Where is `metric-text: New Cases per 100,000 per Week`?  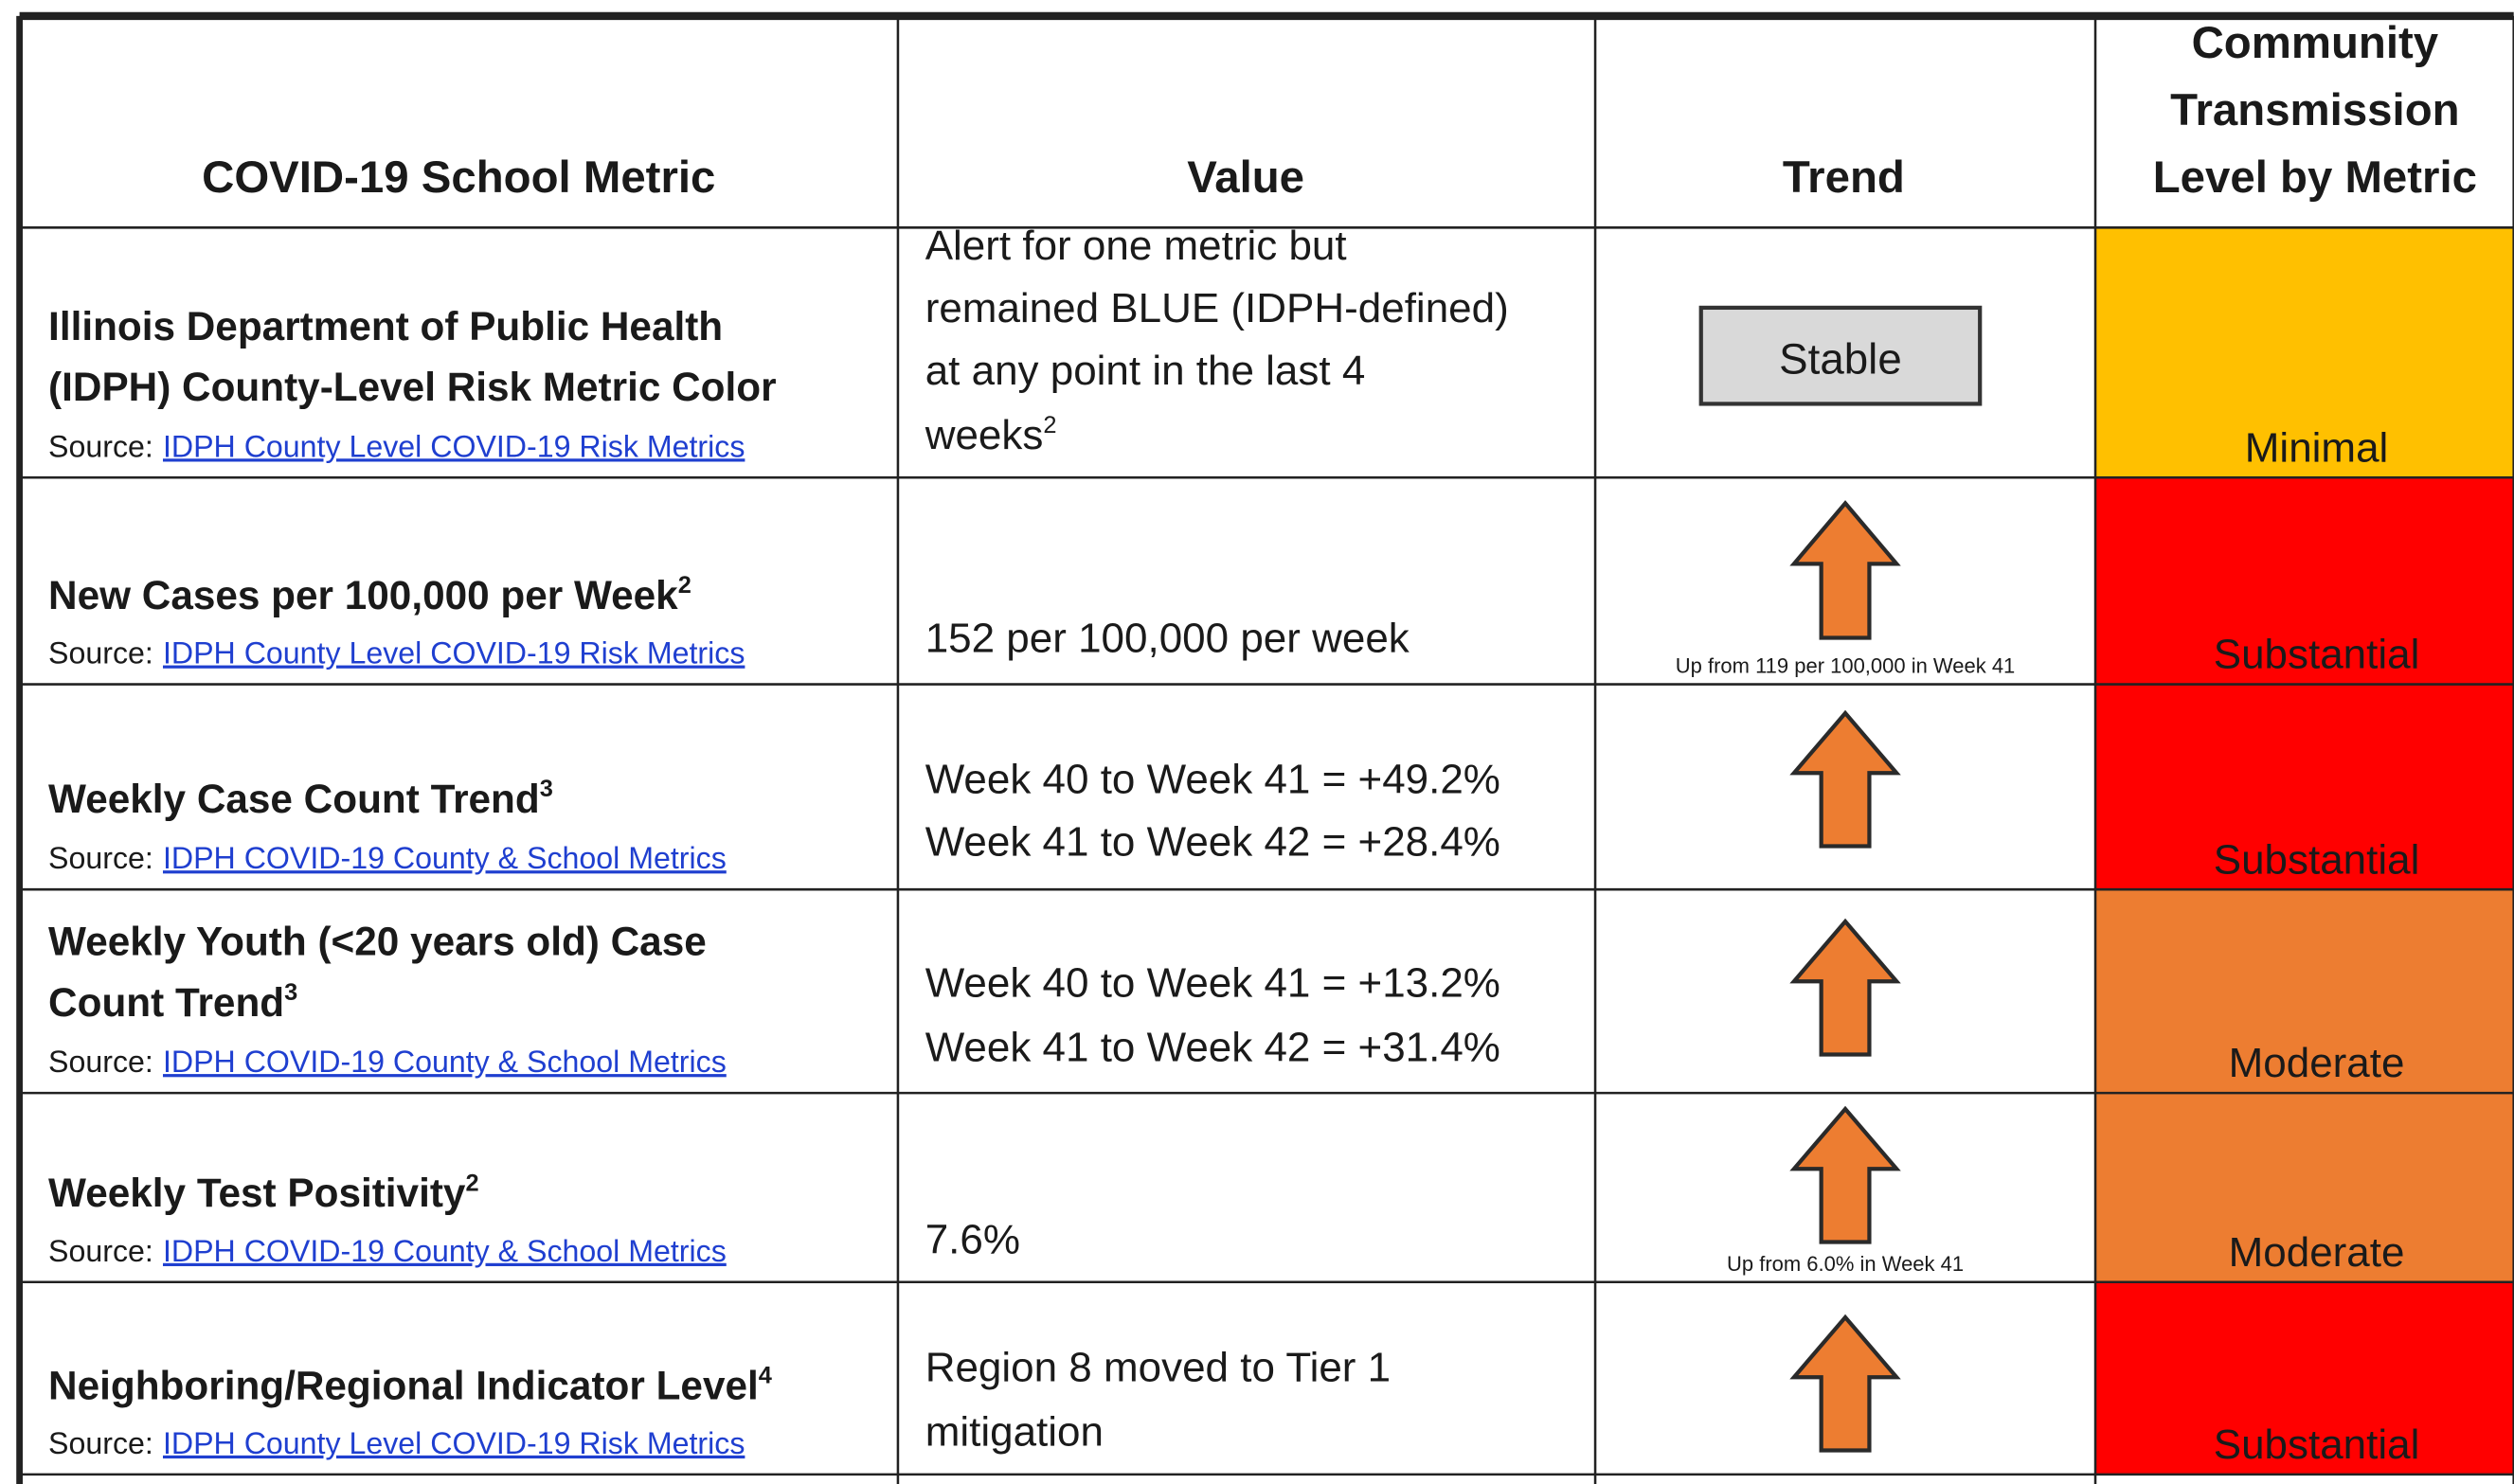 metric-text: New Cases per 100,000 per Week is located at coordinates (363, 595).